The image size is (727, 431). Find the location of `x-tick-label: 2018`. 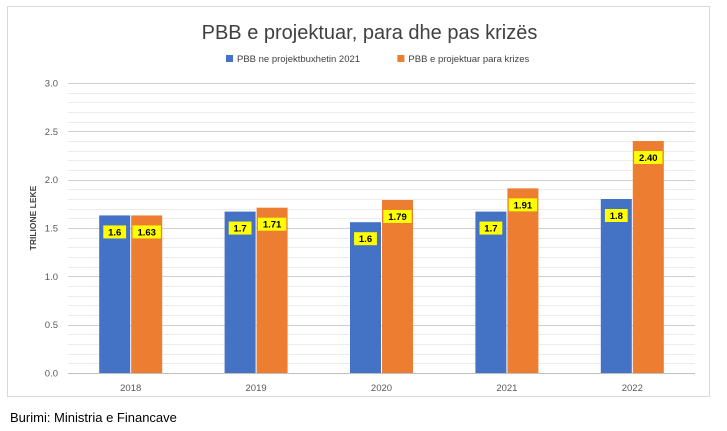

x-tick-label: 2018 is located at coordinates (130, 388).